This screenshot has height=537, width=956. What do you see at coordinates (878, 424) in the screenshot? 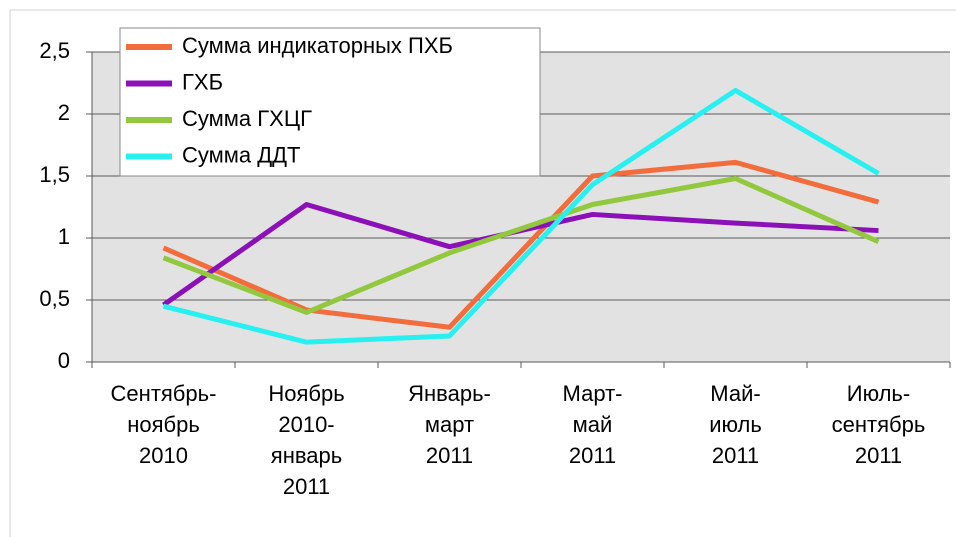
I see `x-tick-label: Июль- сентябрь 2011` at bounding box center [878, 424].